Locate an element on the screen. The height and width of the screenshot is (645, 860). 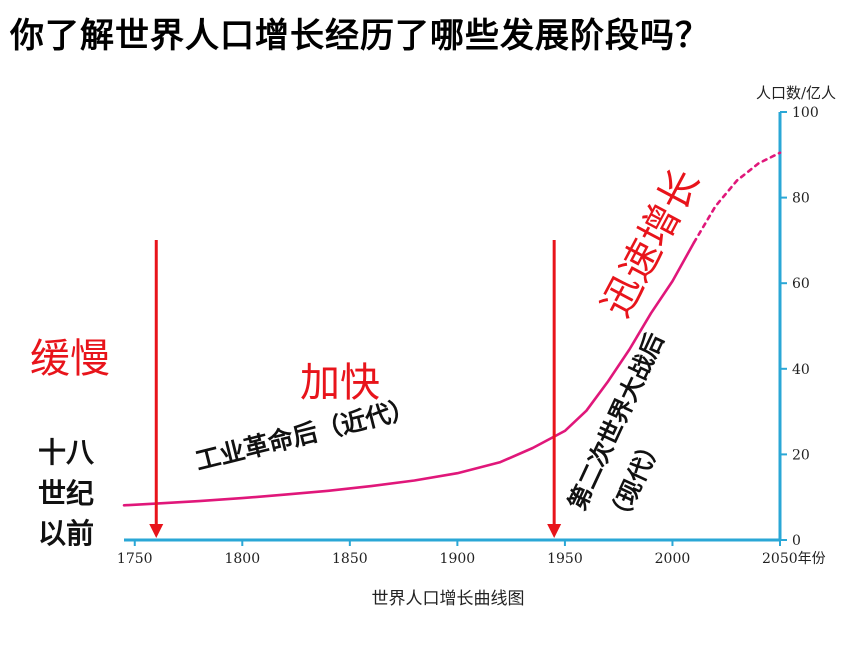
x-tick-label: 1850 is located at coordinates (350, 559).